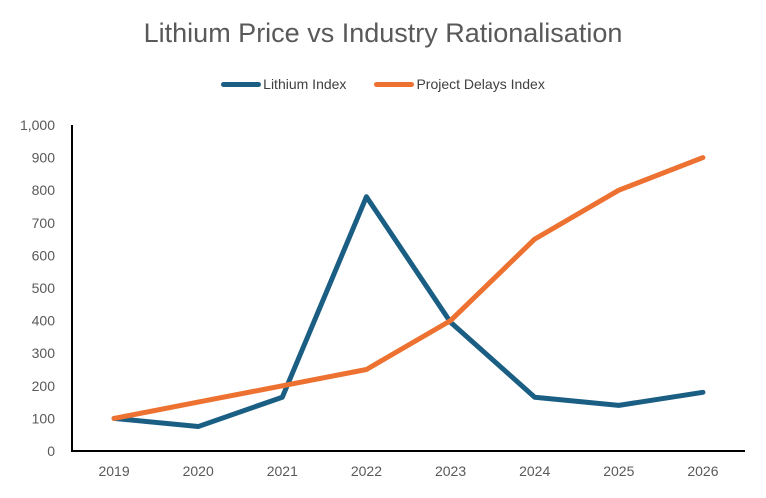  Describe the element at coordinates (198, 471) in the screenshot. I see `x-tick-label: 2020` at that location.